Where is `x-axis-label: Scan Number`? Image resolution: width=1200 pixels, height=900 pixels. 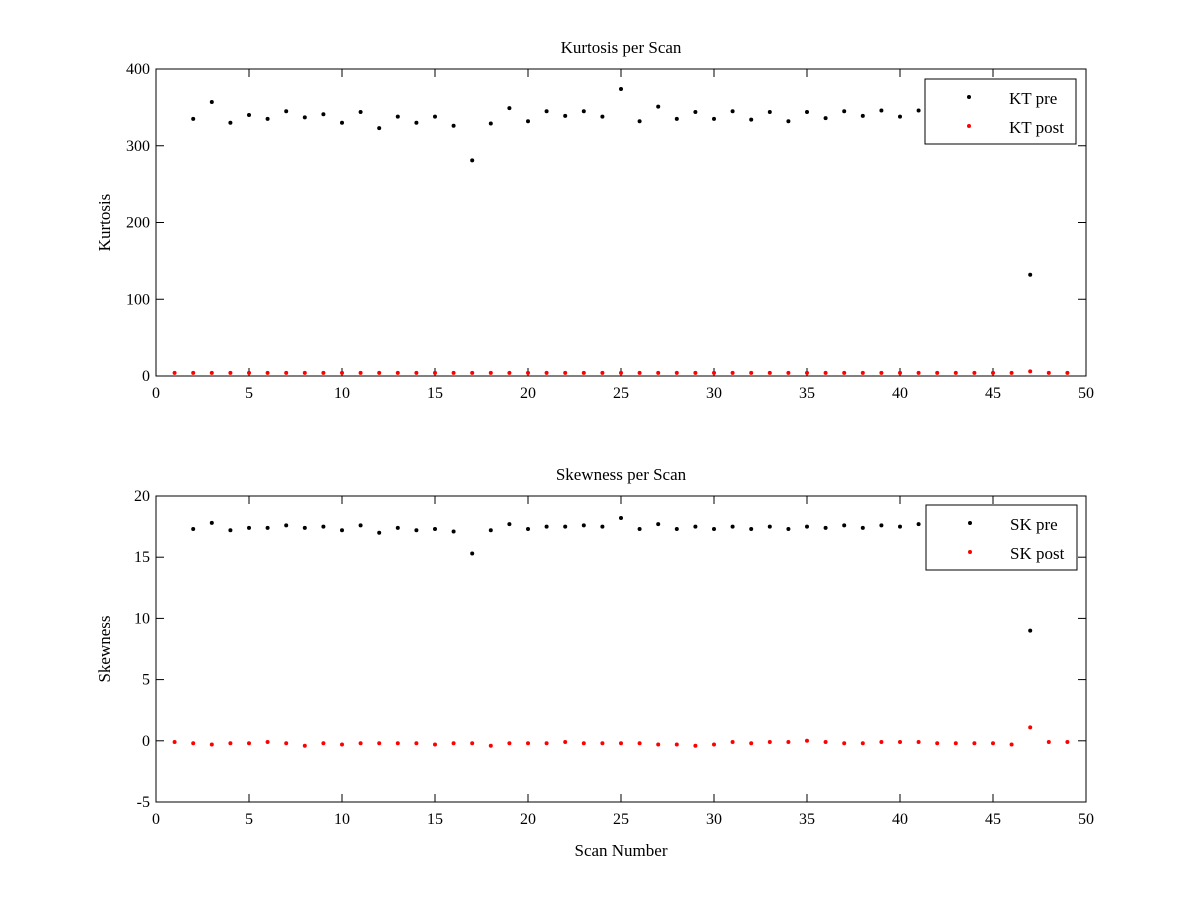
x-axis-label: Scan Number is located at coordinates (620, 850).